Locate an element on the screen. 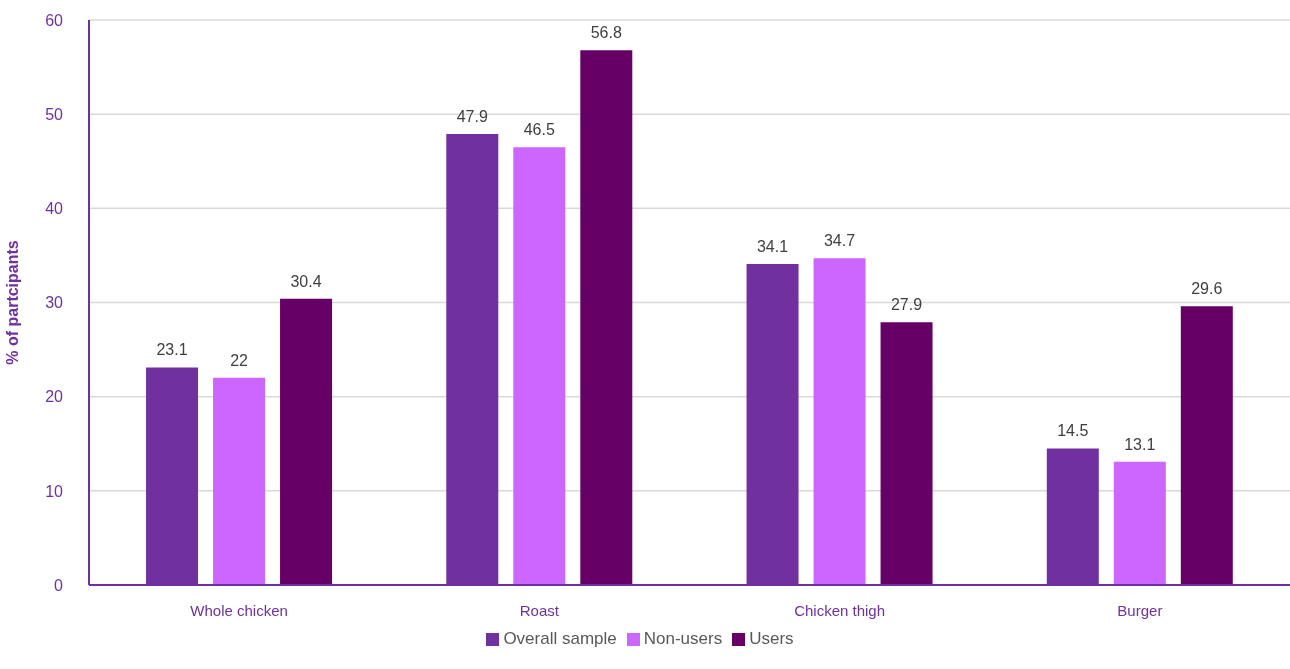 The image size is (1290, 669). x-tick-label: Burger is located at coordinates (1140, 610).